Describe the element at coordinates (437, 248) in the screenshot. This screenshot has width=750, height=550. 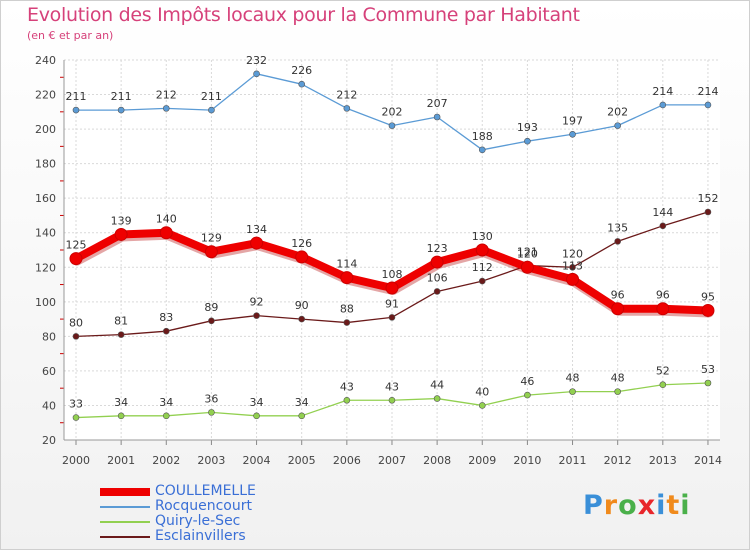
I see `data-label: 123` at that location.